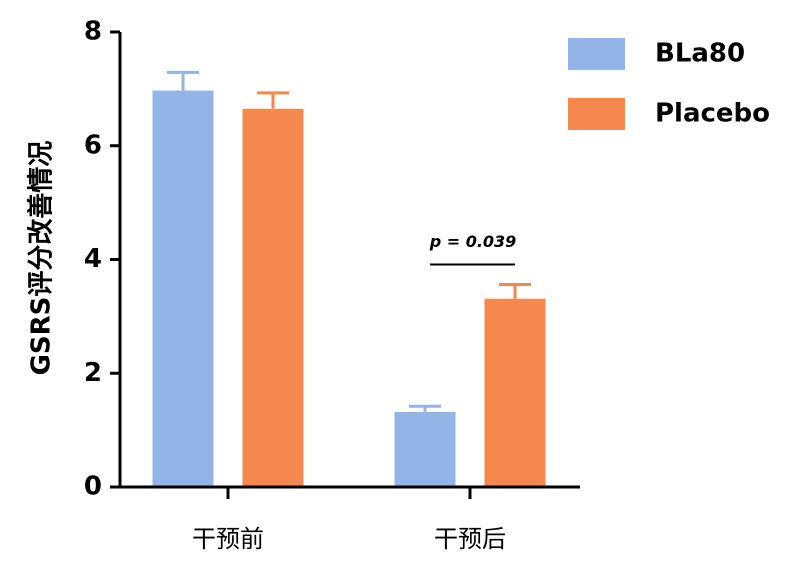  What do you see at coordinates (712, 114) in the screenshot?
I see `legend-label: Placebo` at bounding box center [712, 114].